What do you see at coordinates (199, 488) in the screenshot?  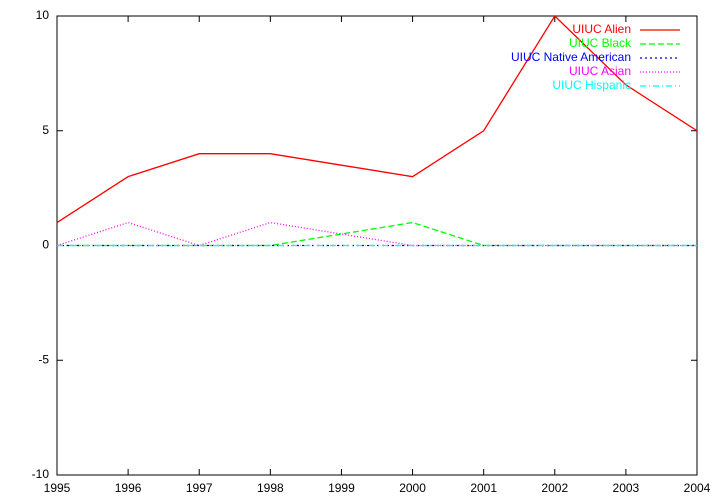 I see `x-tick-label: 1997` at bounding box center [199, 488].